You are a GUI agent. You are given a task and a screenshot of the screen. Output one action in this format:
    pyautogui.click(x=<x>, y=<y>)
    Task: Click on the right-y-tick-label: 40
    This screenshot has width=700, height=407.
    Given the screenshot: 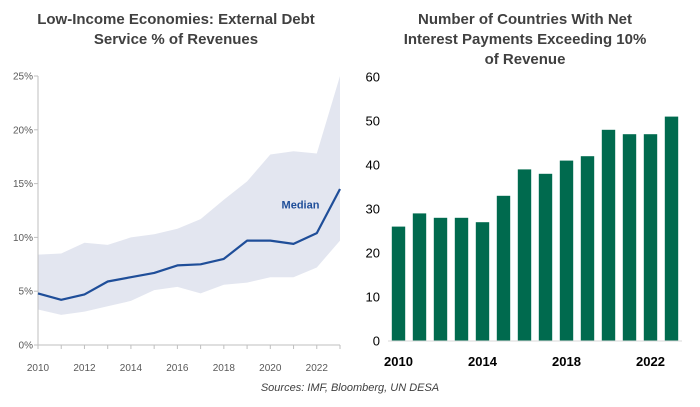 What is the action you would take?
    pyautogui.click(x=373, y=165)
    